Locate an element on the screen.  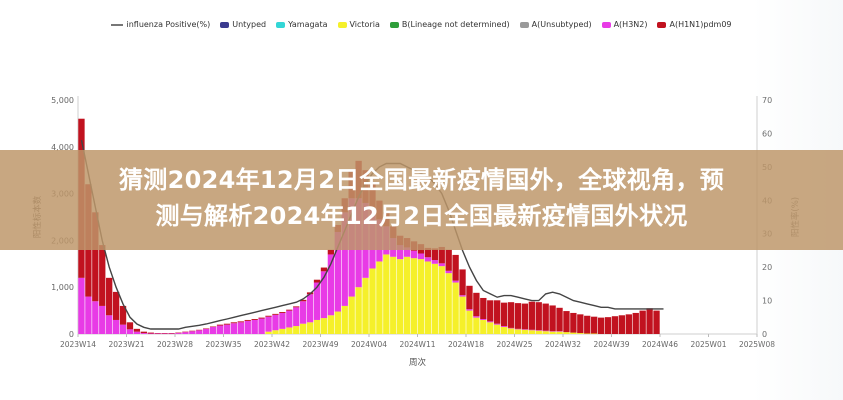
legend-label: A(H1N1)pdm09 is located at coordinates (700, 24).